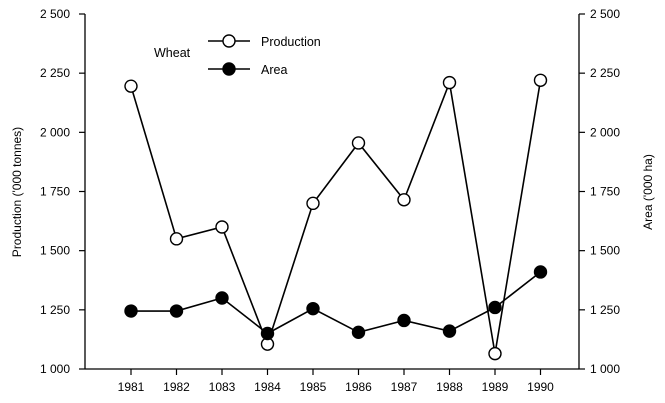  Describe the element at coordinates (176, 387) in the screenshot. I see `x-tick-label: 1982` at that location.